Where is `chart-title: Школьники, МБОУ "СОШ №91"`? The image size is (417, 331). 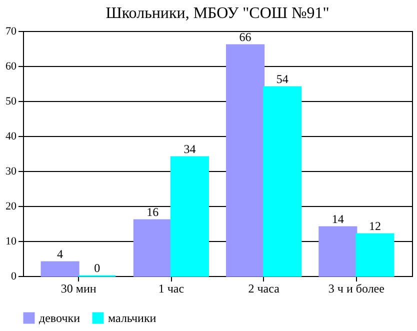
chart-title: Школьники, МБОУ "СОШ №91" is located at coordinates (218, 13).